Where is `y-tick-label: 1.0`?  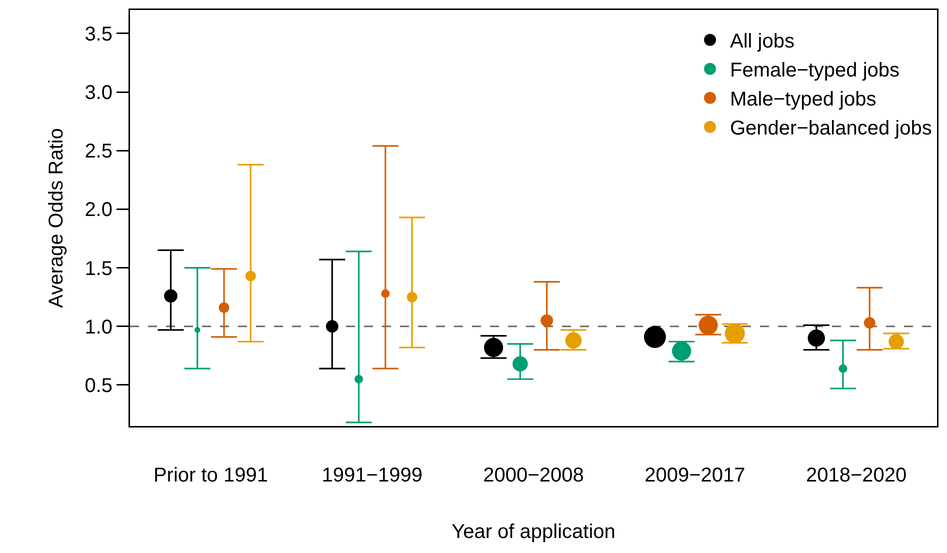 y-tick-label: 1.0 is located at coordinates (98, 327).